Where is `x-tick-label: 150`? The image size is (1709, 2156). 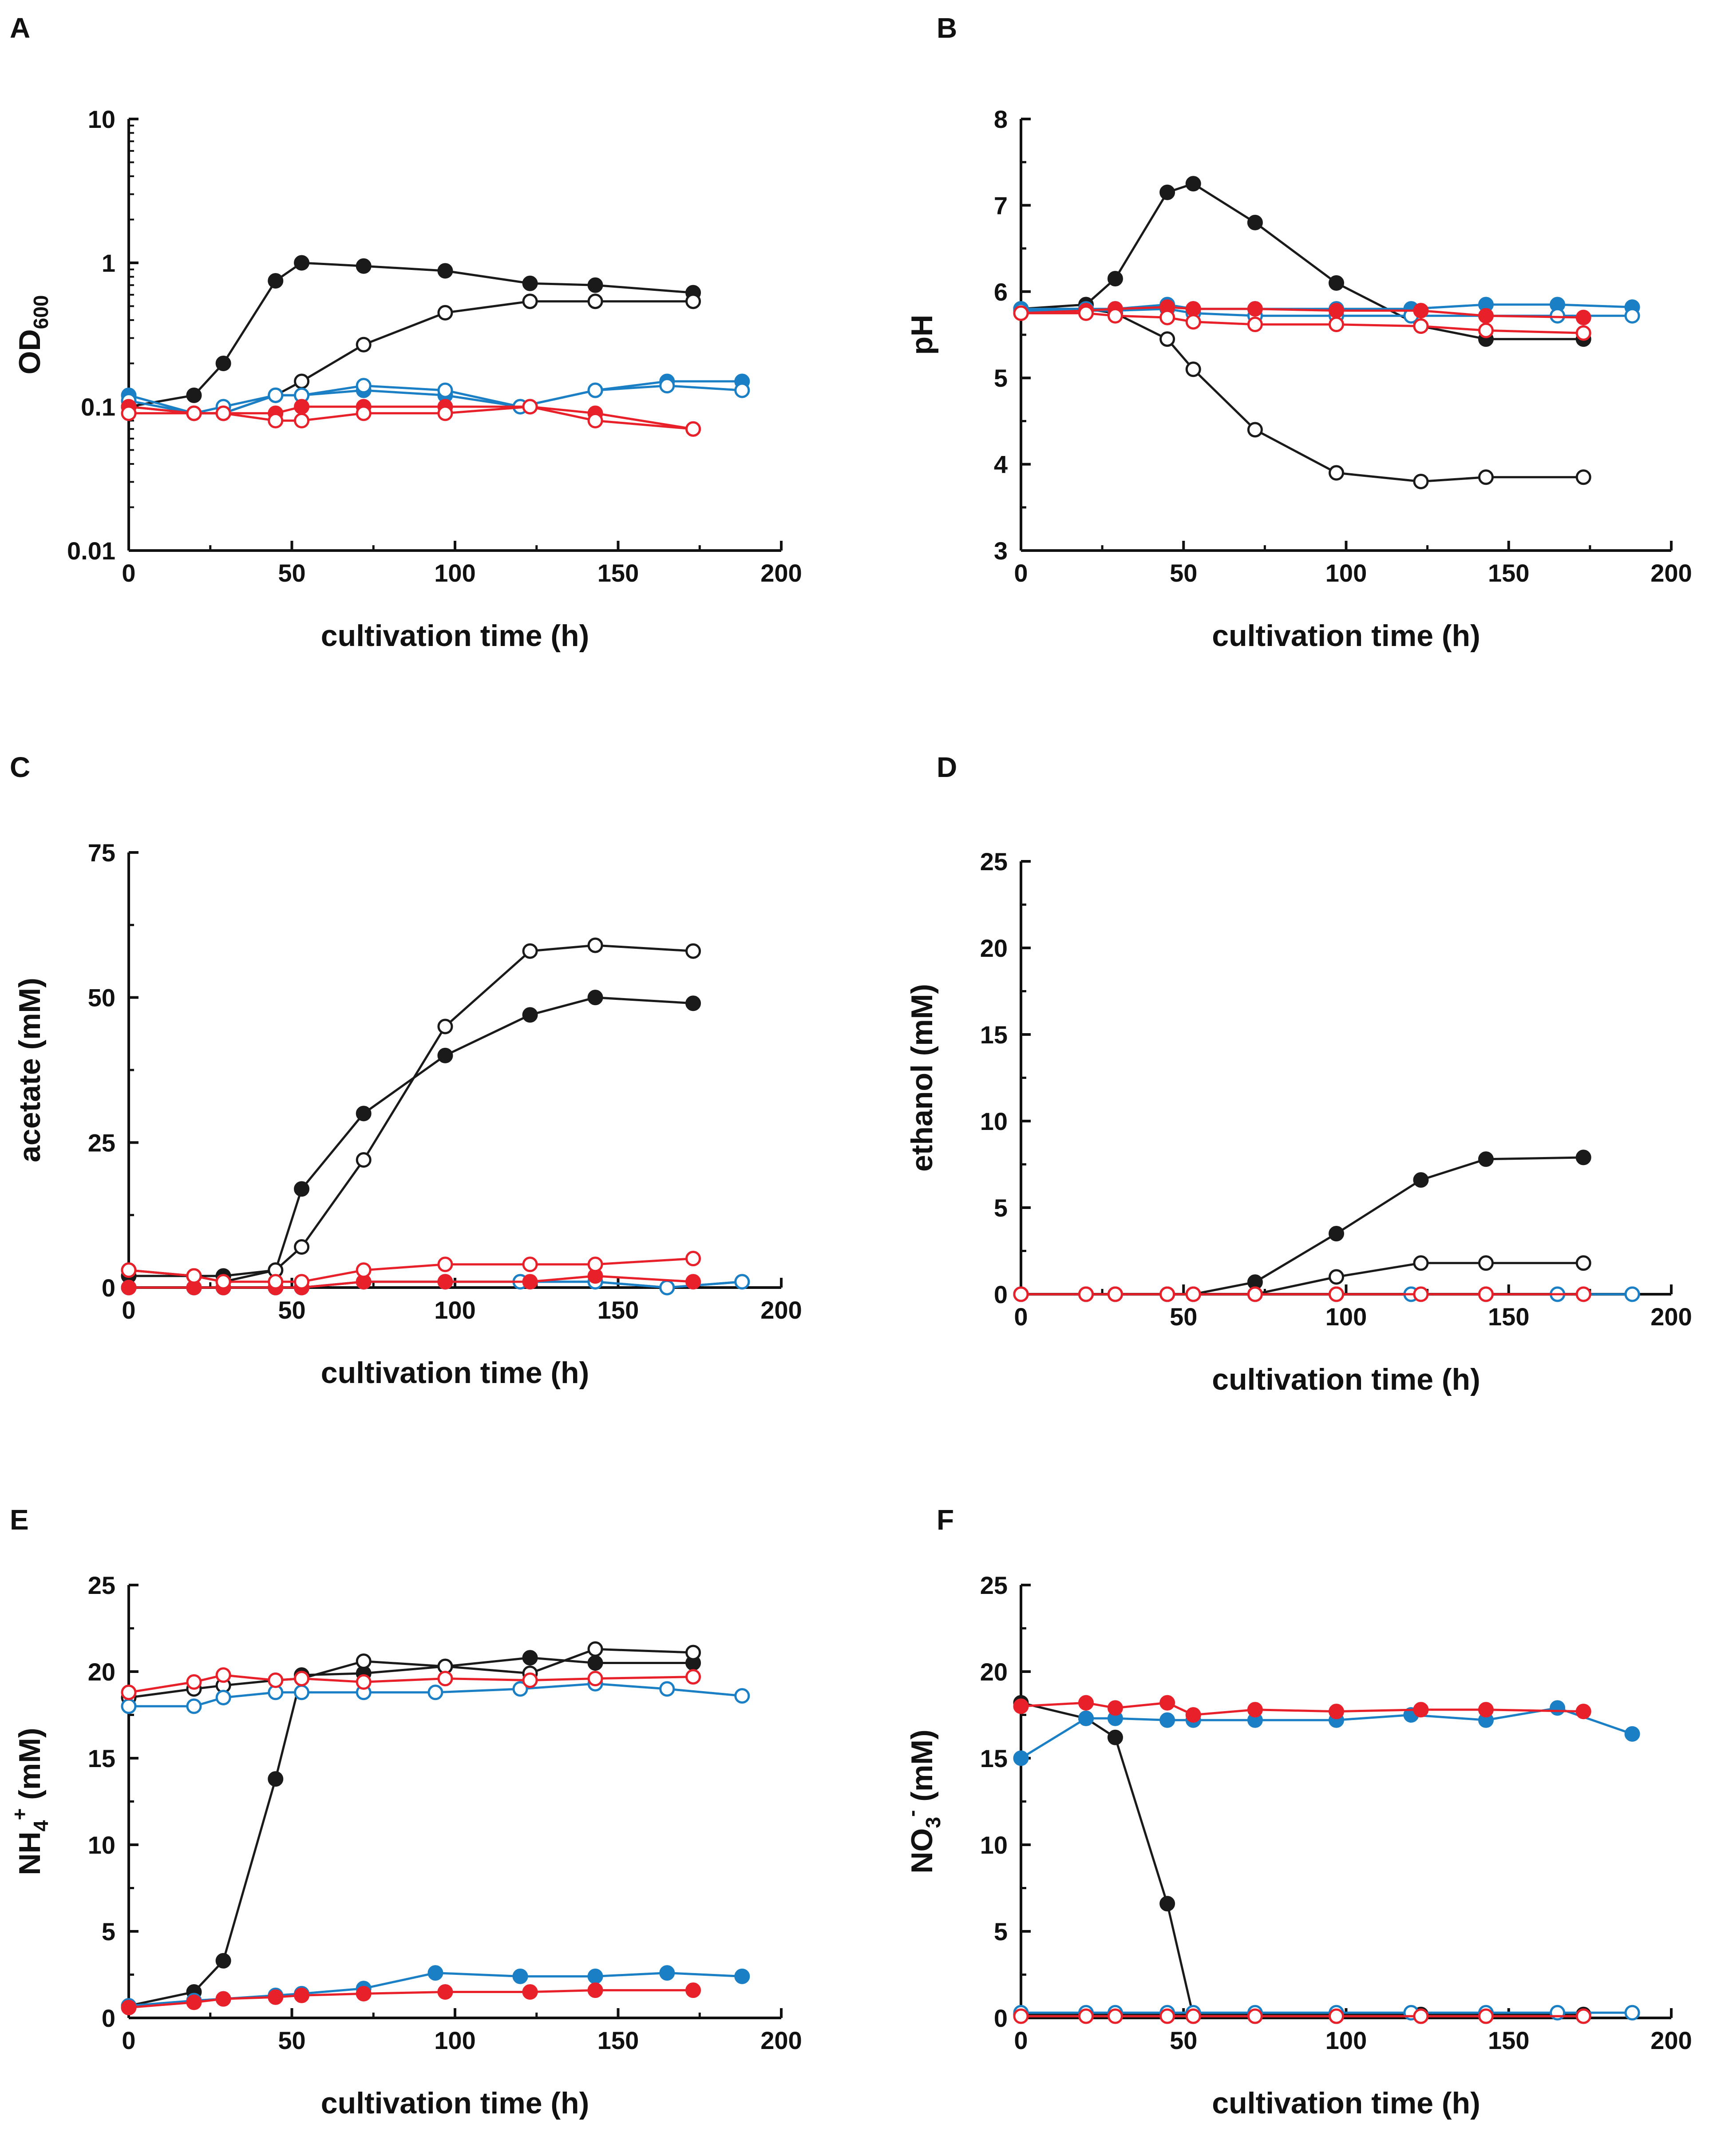
x-tick-label: 150 is located at coordinates (1508, 1317).